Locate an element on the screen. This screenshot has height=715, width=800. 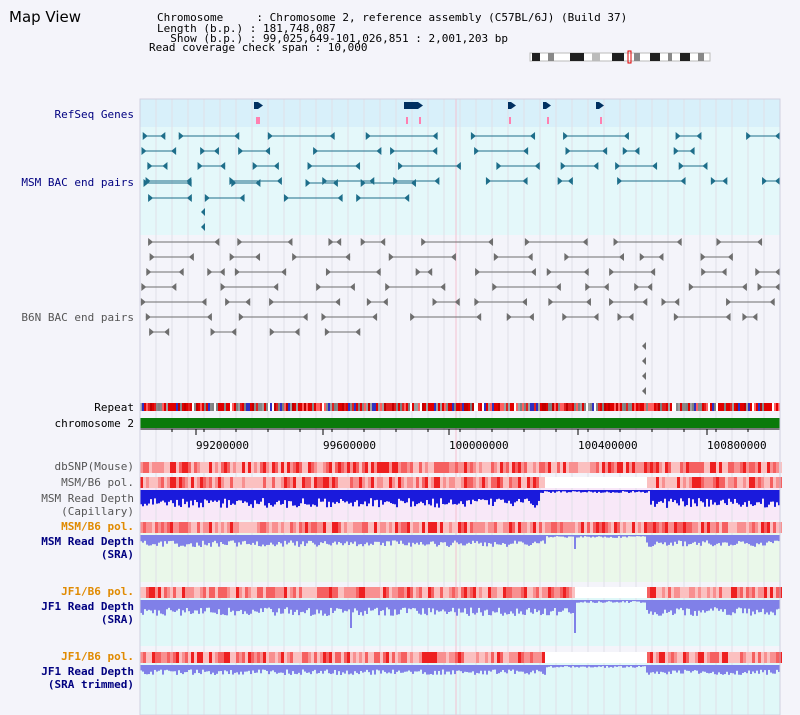
label-msm-depth-sra-1: MSM Read Depth is located at coordinates (87, 541).